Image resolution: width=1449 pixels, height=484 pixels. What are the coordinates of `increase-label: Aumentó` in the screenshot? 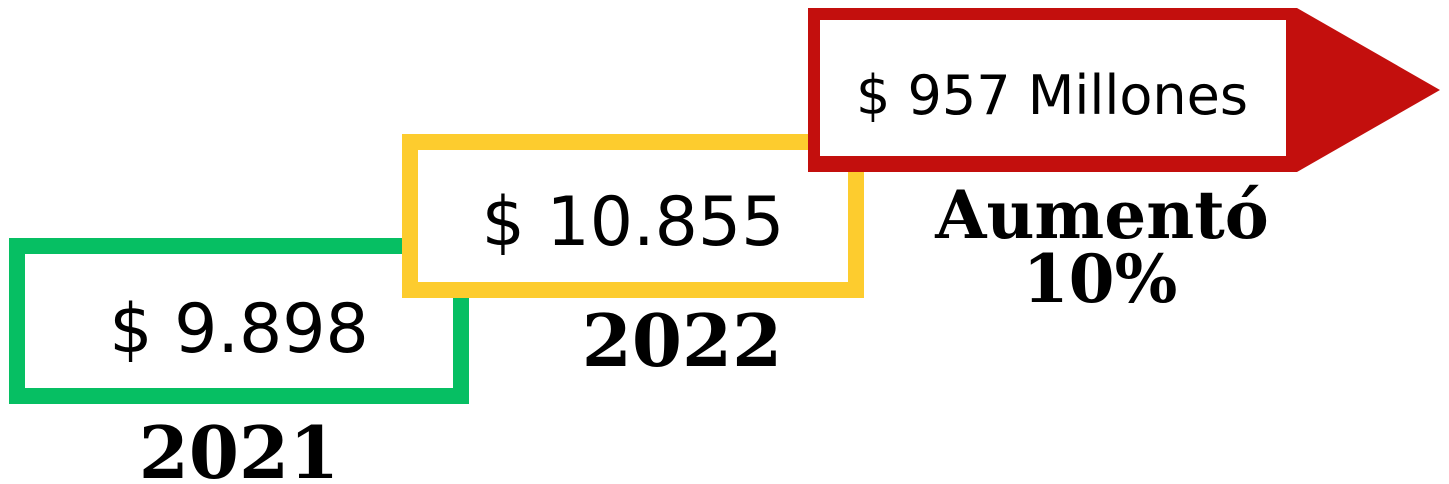 It's located at (1101, 215).